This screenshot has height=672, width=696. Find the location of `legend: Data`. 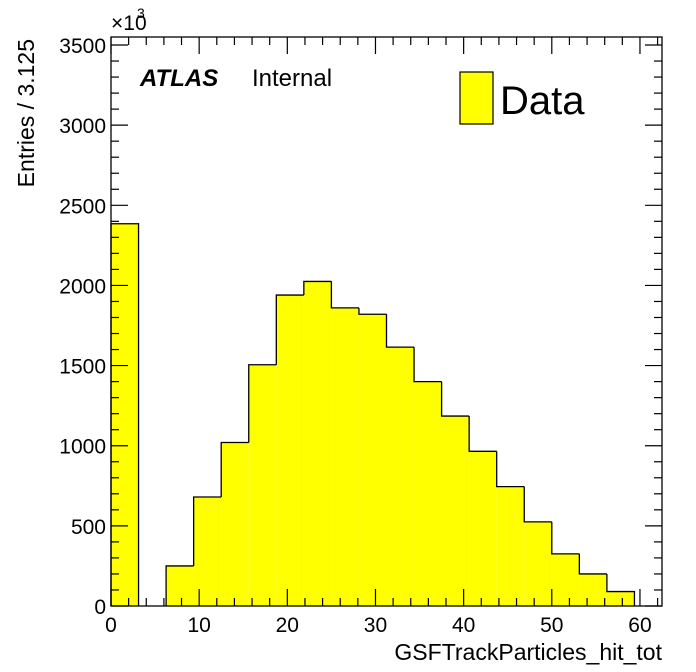

legend: Data is located at coordinates (522, 98).